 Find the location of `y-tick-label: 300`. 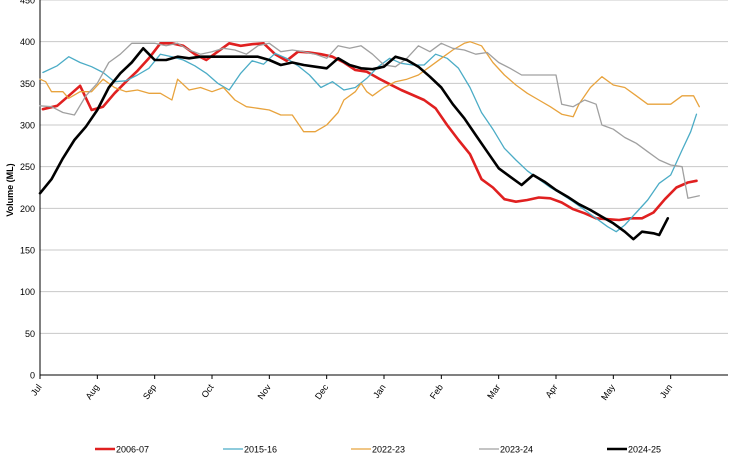

y-tick-label: 300 is located at coordinates (27, 126).